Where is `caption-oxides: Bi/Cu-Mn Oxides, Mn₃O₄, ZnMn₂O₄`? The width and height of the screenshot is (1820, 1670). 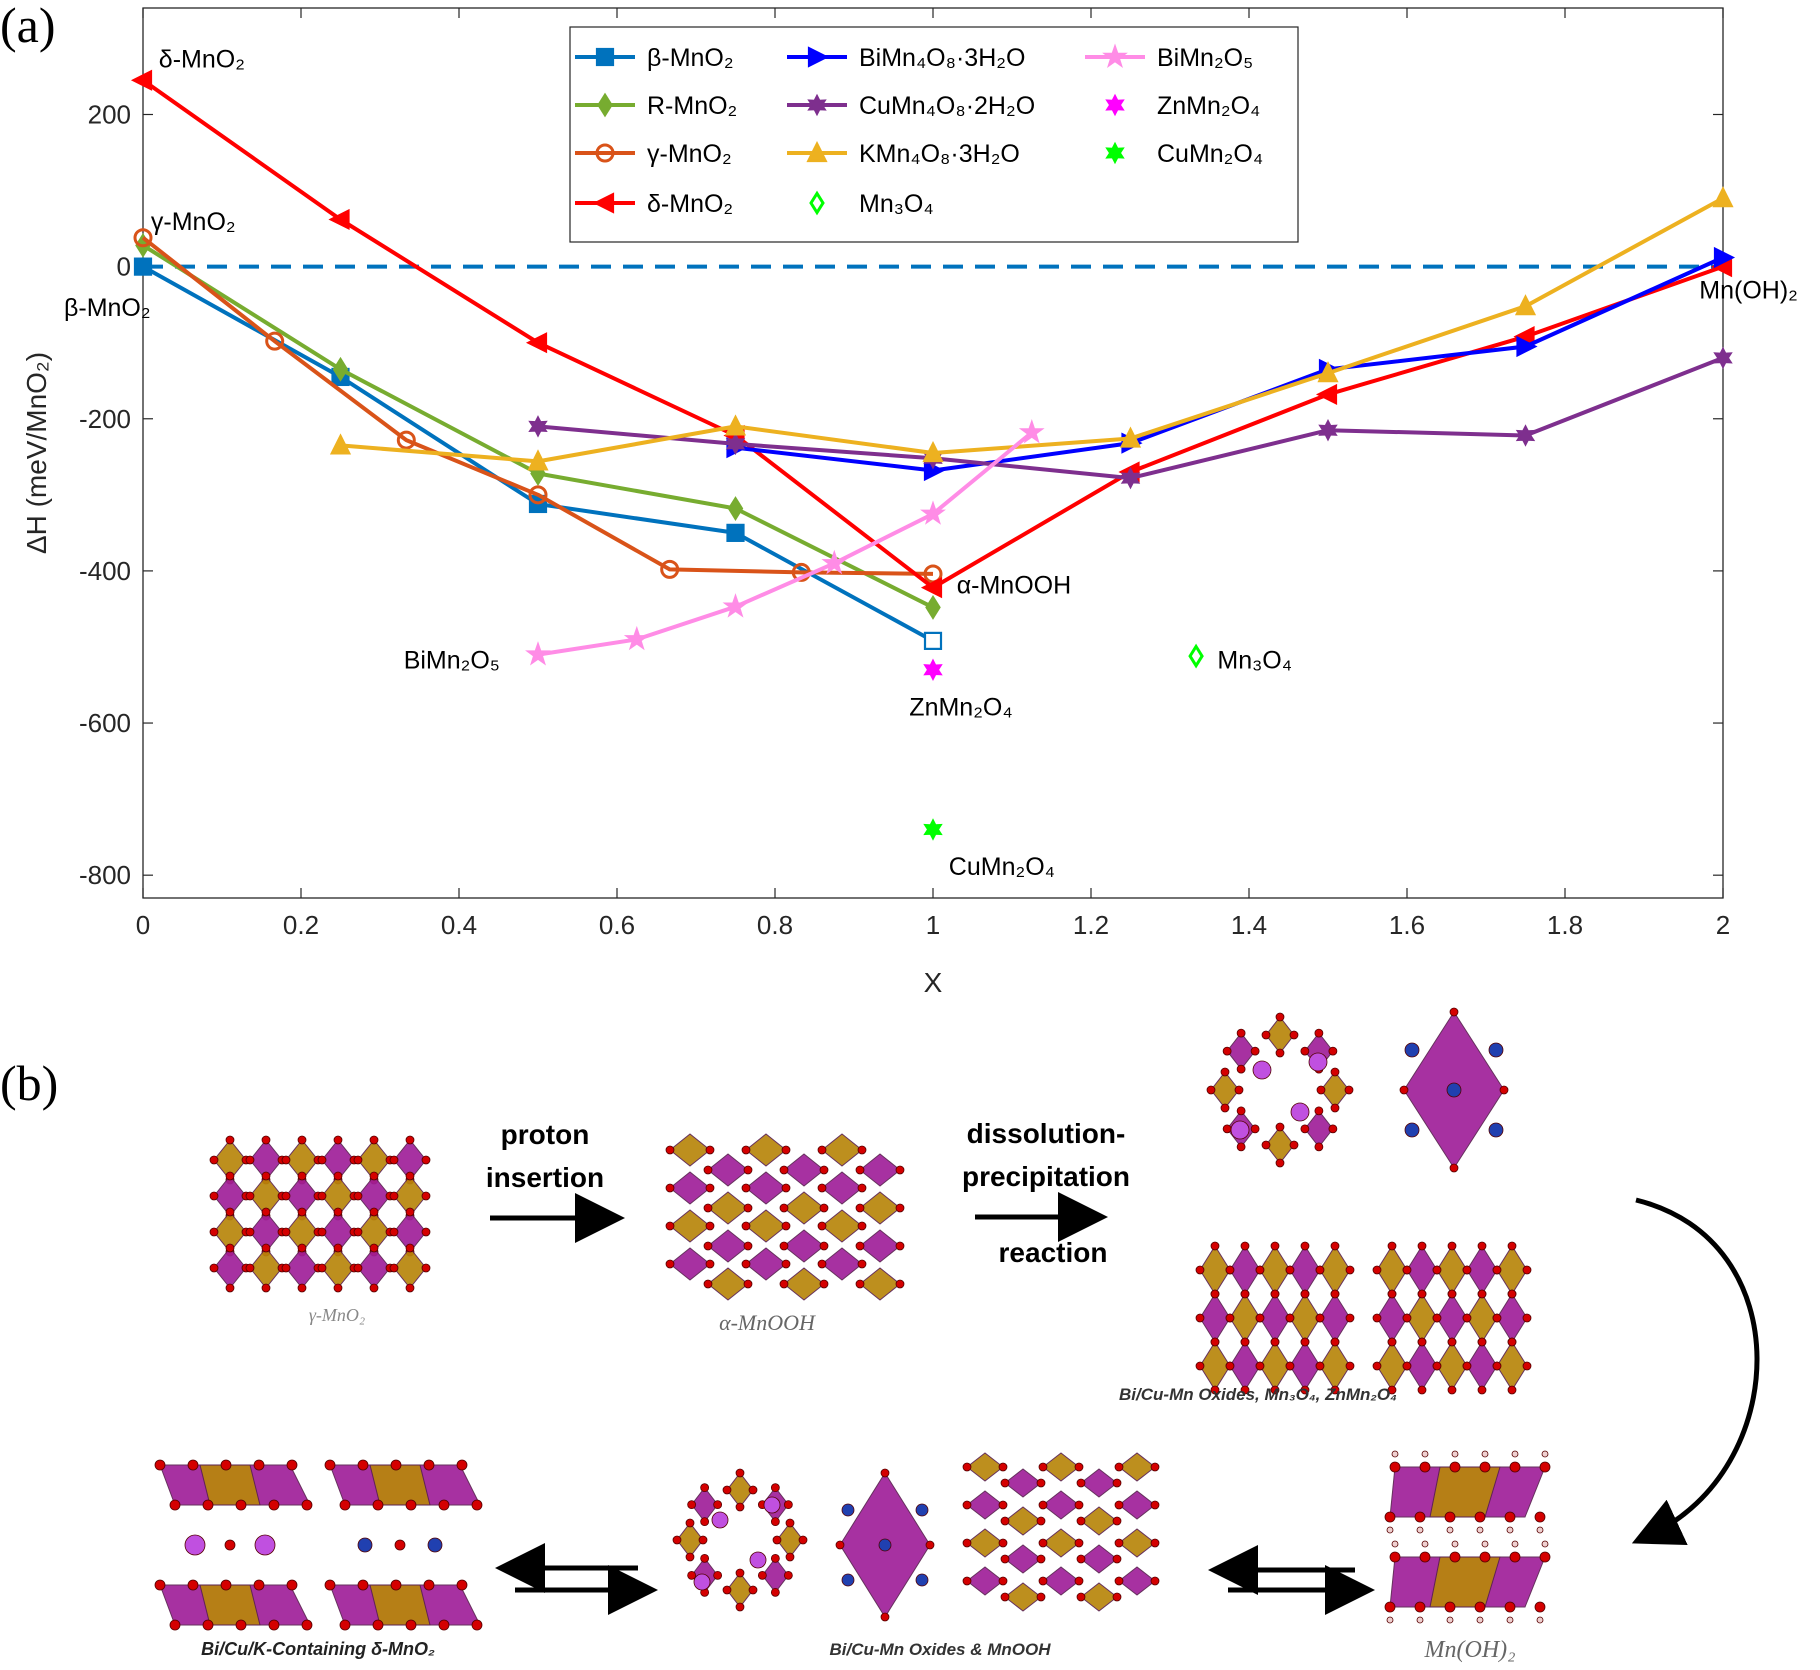 caption-oxides: Bi/Cu-Mn Oxides, Mn₃O₄, ZnMn₂O₄ is located at coordinates (1258, 1394).